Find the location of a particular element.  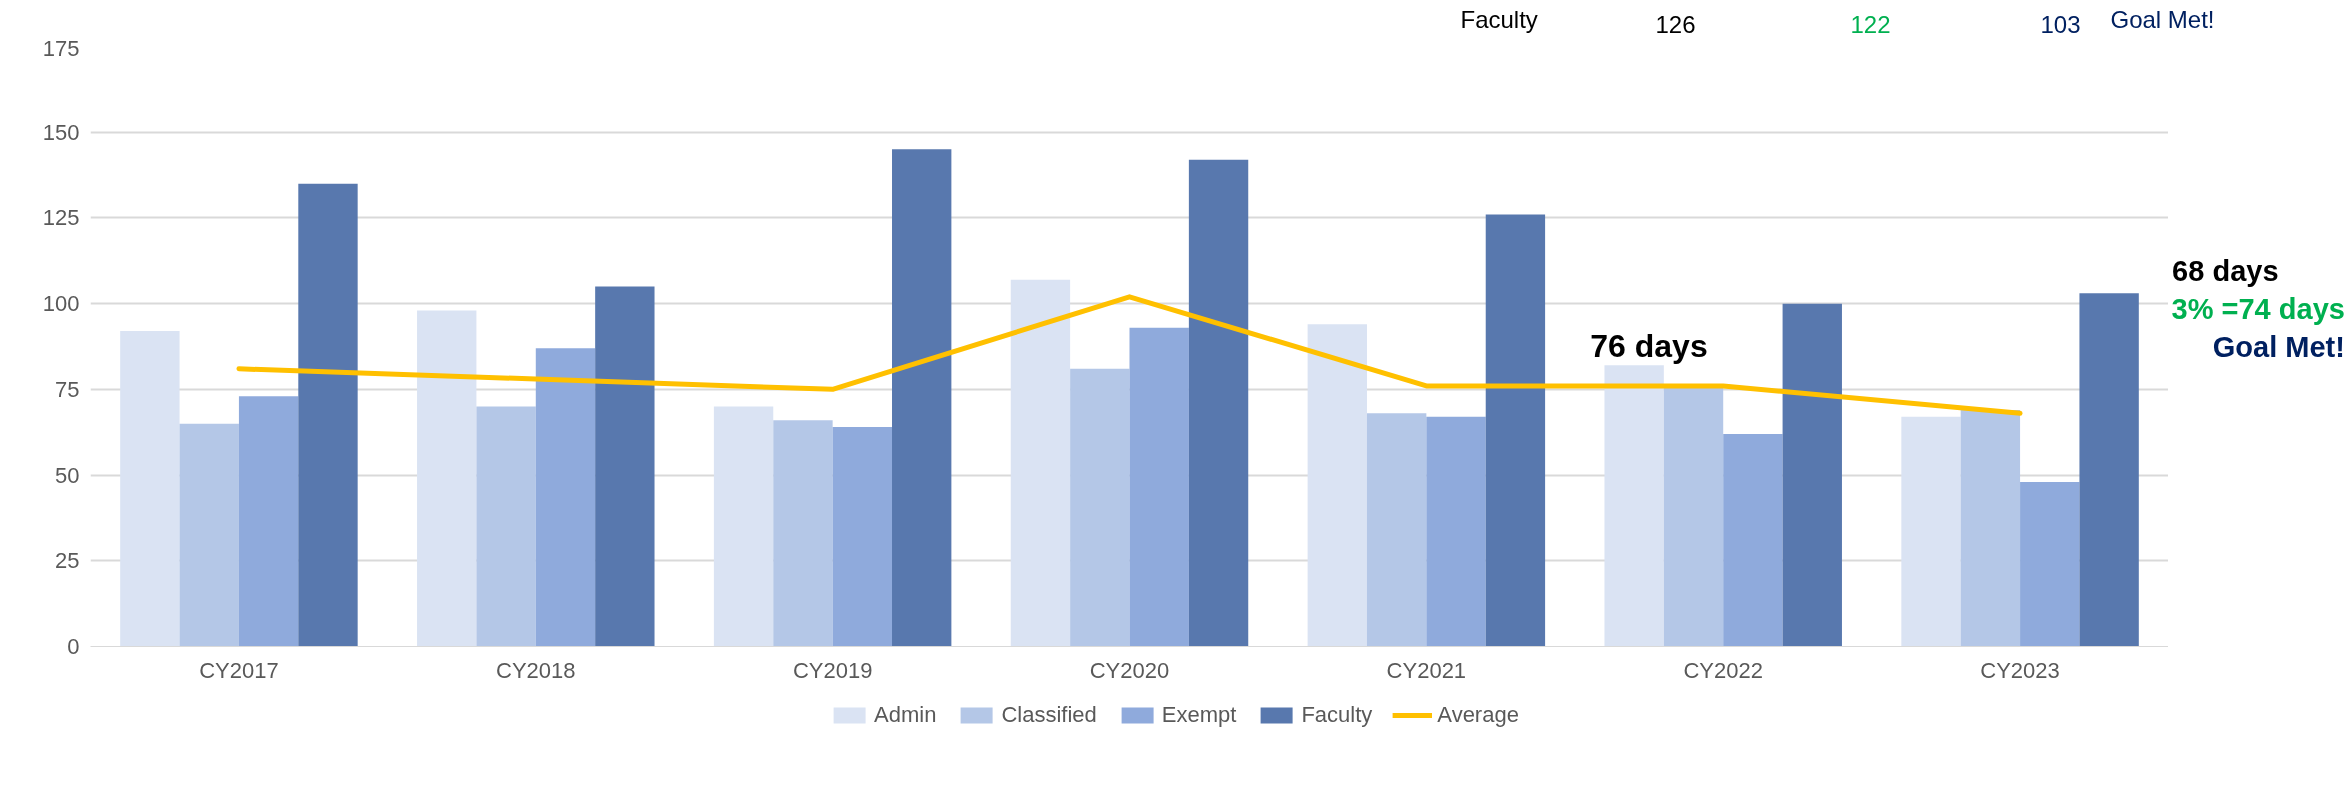

y-tick-label: 175 is located at coordinates (61, 48).